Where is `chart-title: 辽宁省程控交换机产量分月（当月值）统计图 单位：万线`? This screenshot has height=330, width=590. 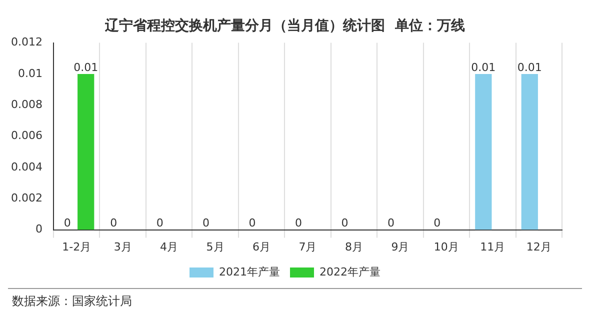 chart-title: 辽宁省程控交换机产量分月（当月值）统计图 单位：万线 is located at coordinates (284, 25).